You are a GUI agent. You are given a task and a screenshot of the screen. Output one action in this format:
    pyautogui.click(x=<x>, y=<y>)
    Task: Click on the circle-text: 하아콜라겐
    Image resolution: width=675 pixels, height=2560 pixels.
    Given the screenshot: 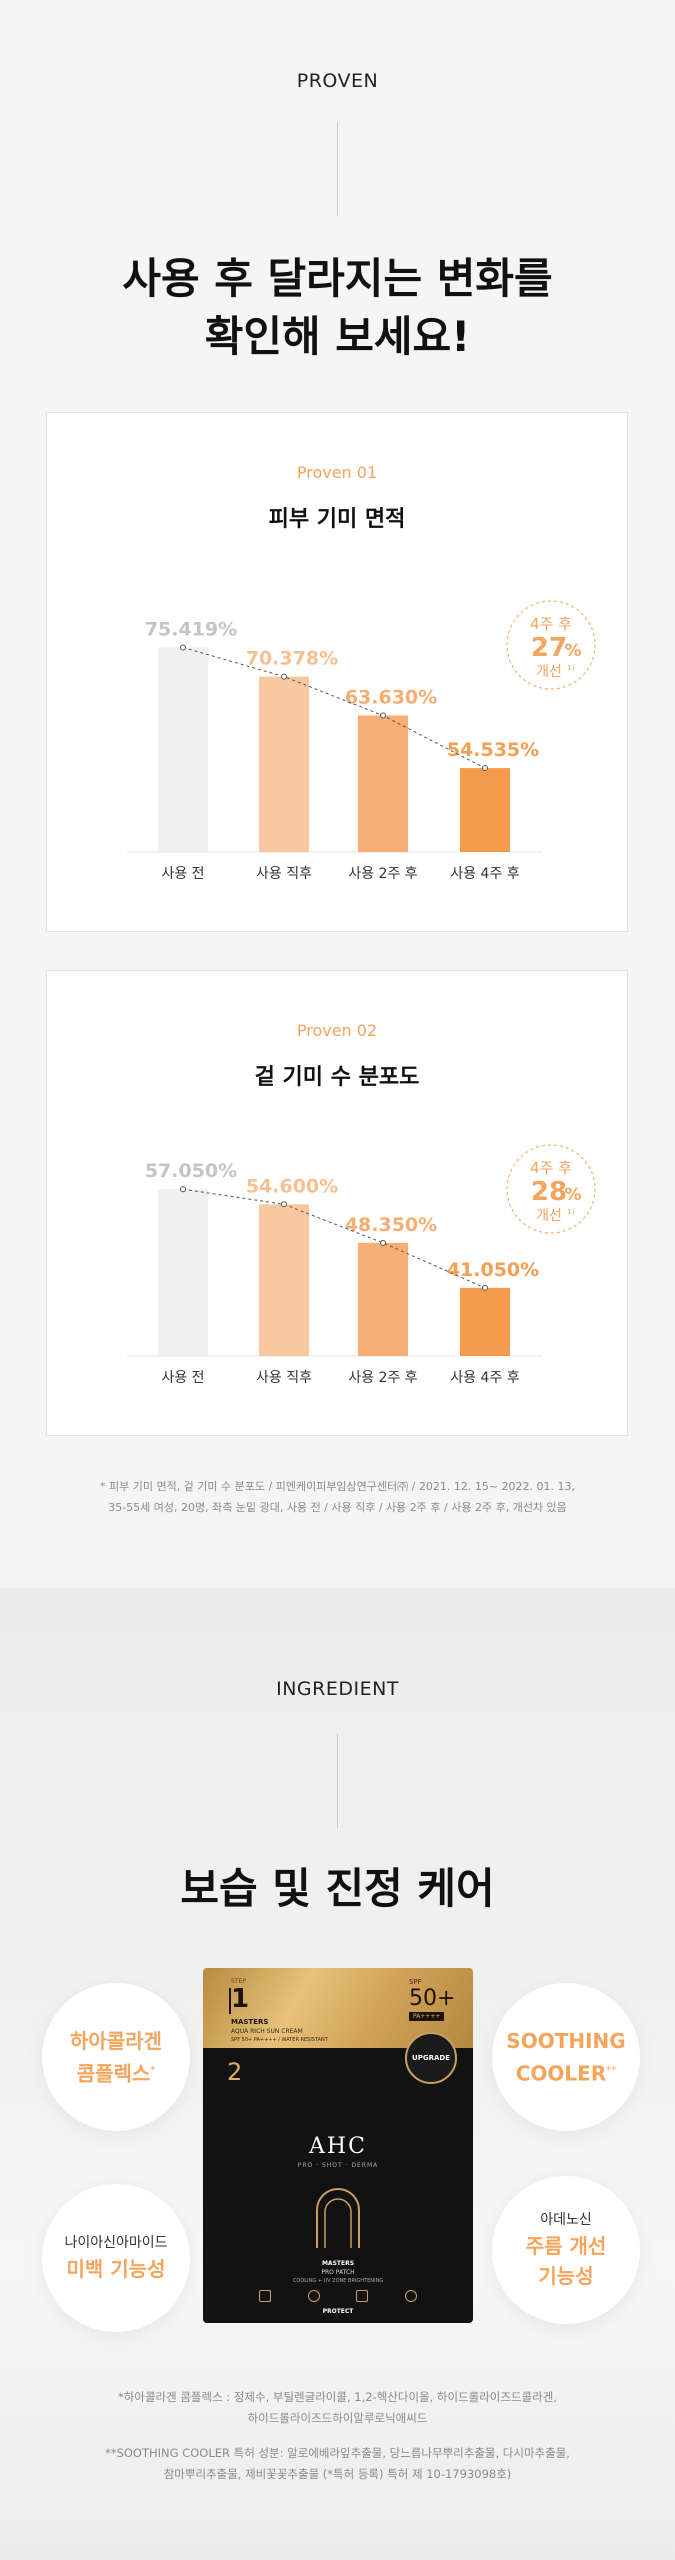 What is the action you would take?
    pyautogui.click(x=116, y=2040)
    